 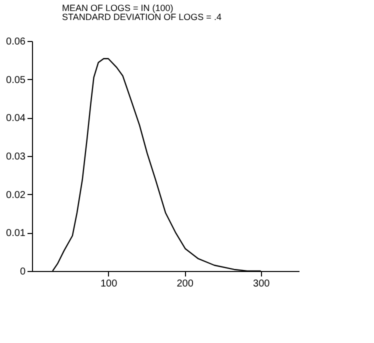 What do you see at coordinates (16, 42) in the screenshot?
I see `y-tick-label: 0.06` at bounding box center [16, 42].